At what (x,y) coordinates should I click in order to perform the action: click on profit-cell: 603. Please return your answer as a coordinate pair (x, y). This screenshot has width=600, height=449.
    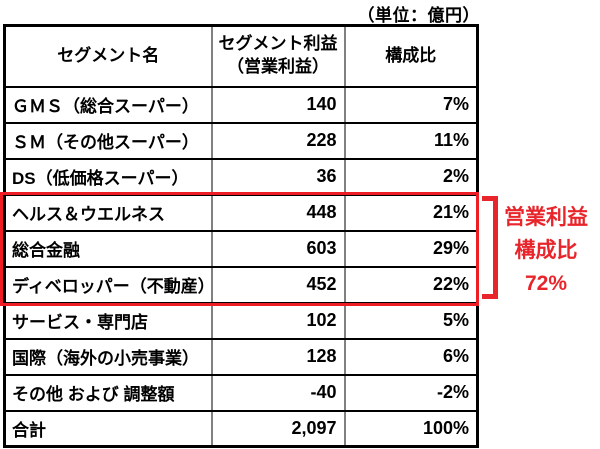
    Looking at the image, I should click on (278, 248).